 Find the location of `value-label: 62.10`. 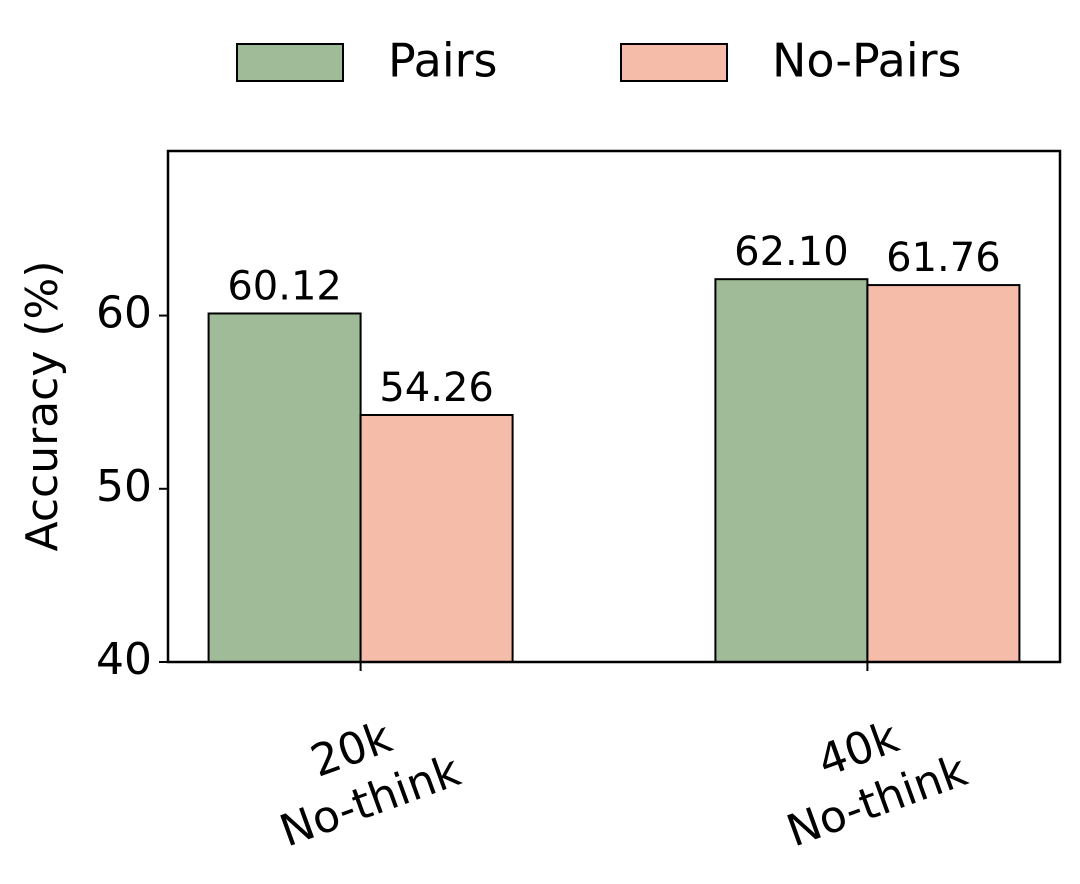

value-label: 62.10 is located at coordinates (791, 252).